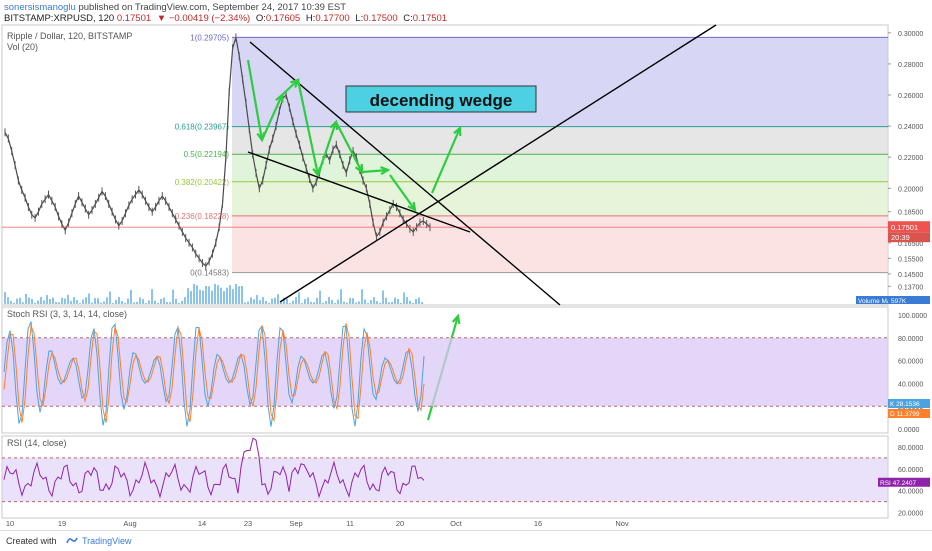  What do you see at coordinates (332, 18) in the screenshot?
I see `high-value: 0.17700` at bounding box center [332, 18].